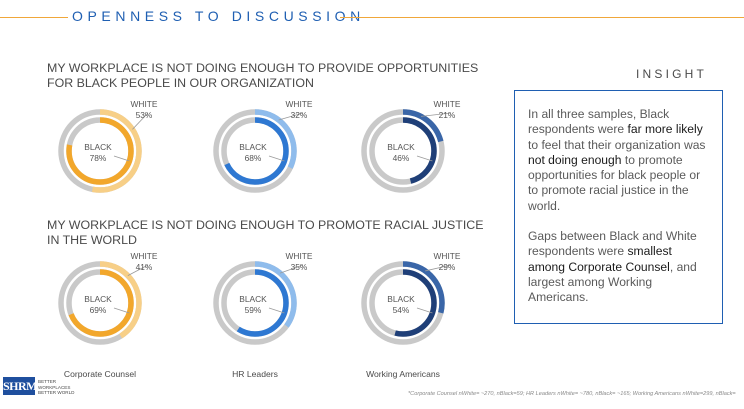  Describe the element at coordinates (403, 374) in the screenshot. I see `group-label-working-americans: Working Americans` at that location.